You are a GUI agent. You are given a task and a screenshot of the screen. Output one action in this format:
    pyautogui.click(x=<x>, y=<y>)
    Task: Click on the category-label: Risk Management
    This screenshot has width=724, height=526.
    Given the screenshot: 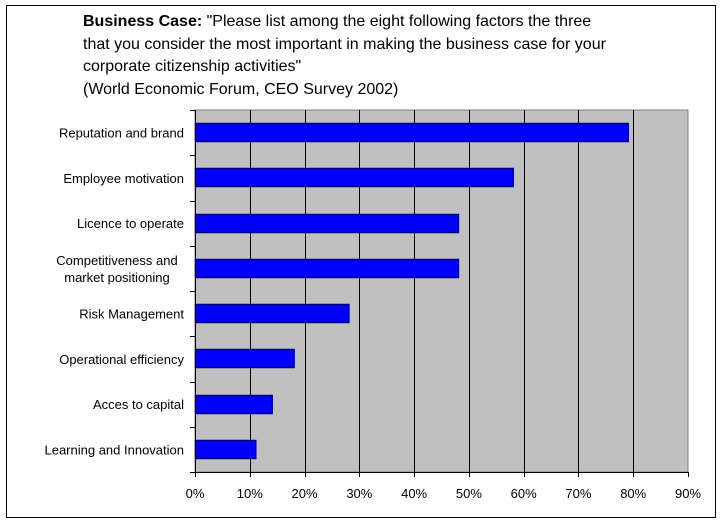 What is the action you would take?
    pyautogui.click(x=131, y=314)
    